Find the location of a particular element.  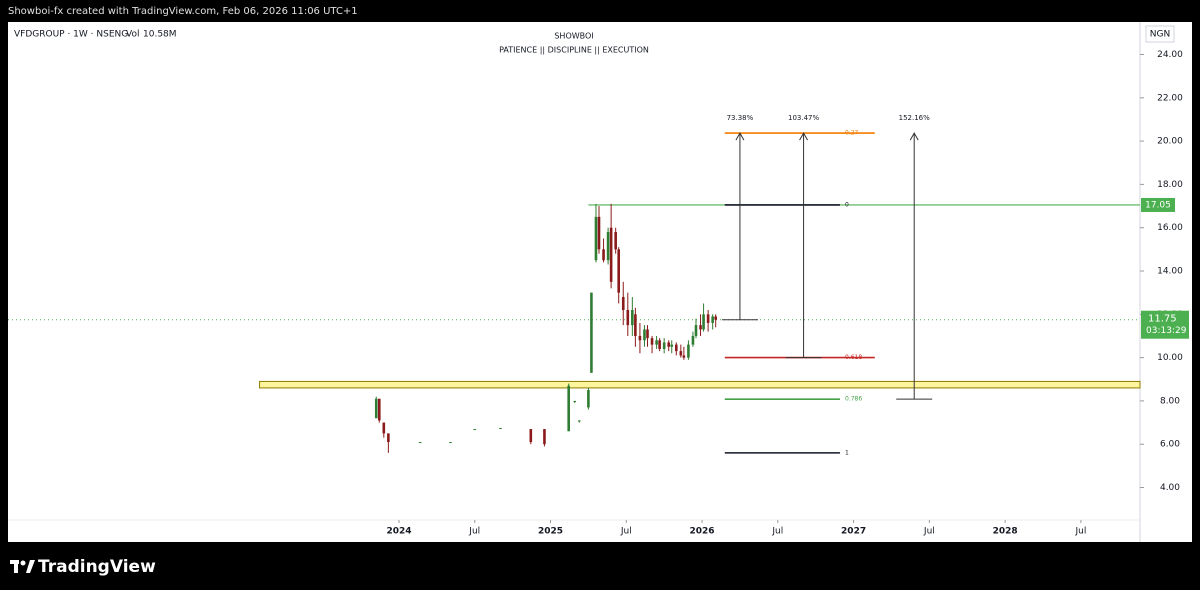

y-tick-label: 14.00 is located at coordinates (1170, 272).